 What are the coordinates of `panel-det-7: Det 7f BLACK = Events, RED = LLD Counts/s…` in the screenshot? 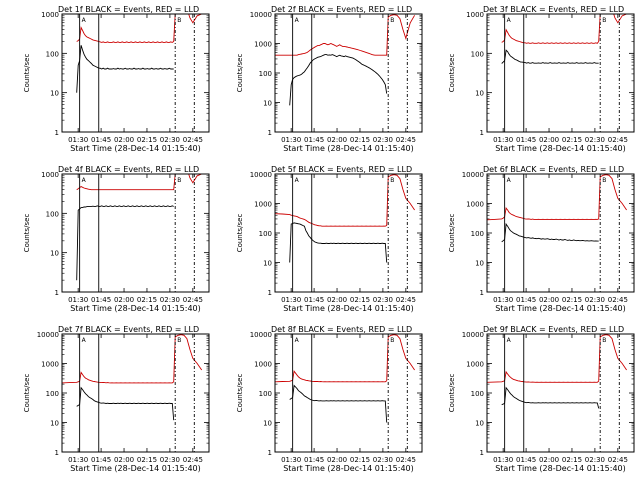 It's located at (116, 399).